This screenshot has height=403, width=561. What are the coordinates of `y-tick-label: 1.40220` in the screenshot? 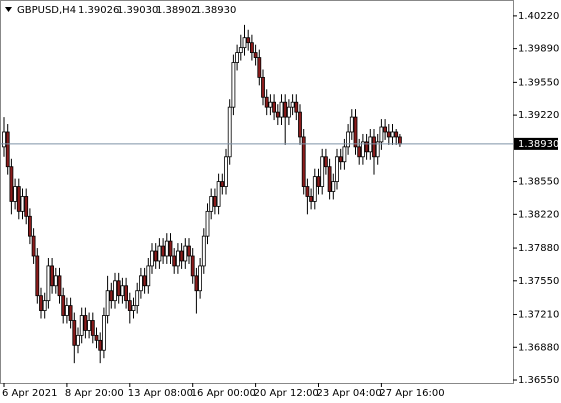 It's located at (538, 16).